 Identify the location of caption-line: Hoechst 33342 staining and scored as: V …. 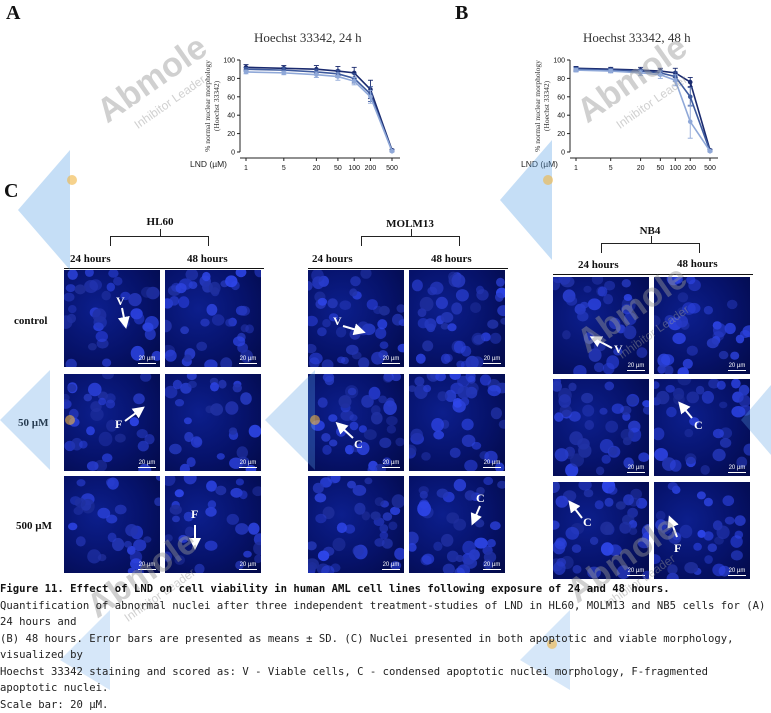
(385, 680).